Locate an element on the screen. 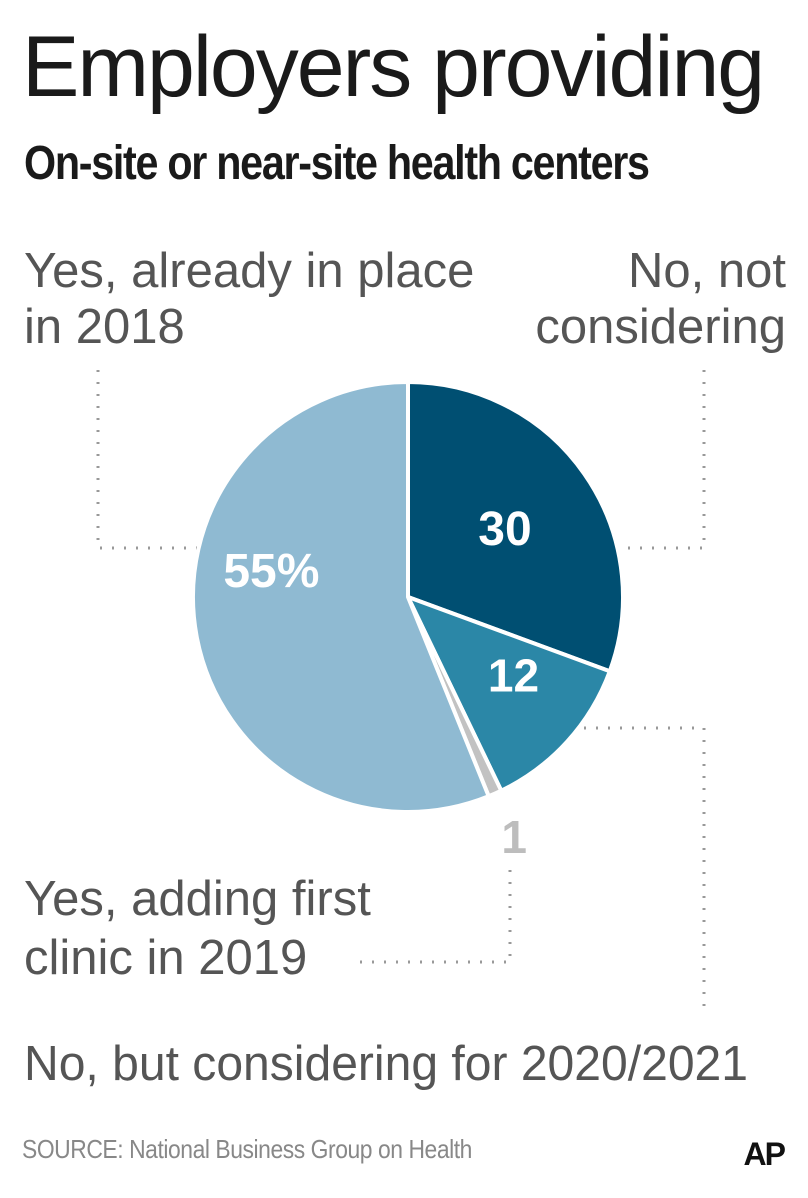  ap-logo: AP is located at coordinates (764, 1154).